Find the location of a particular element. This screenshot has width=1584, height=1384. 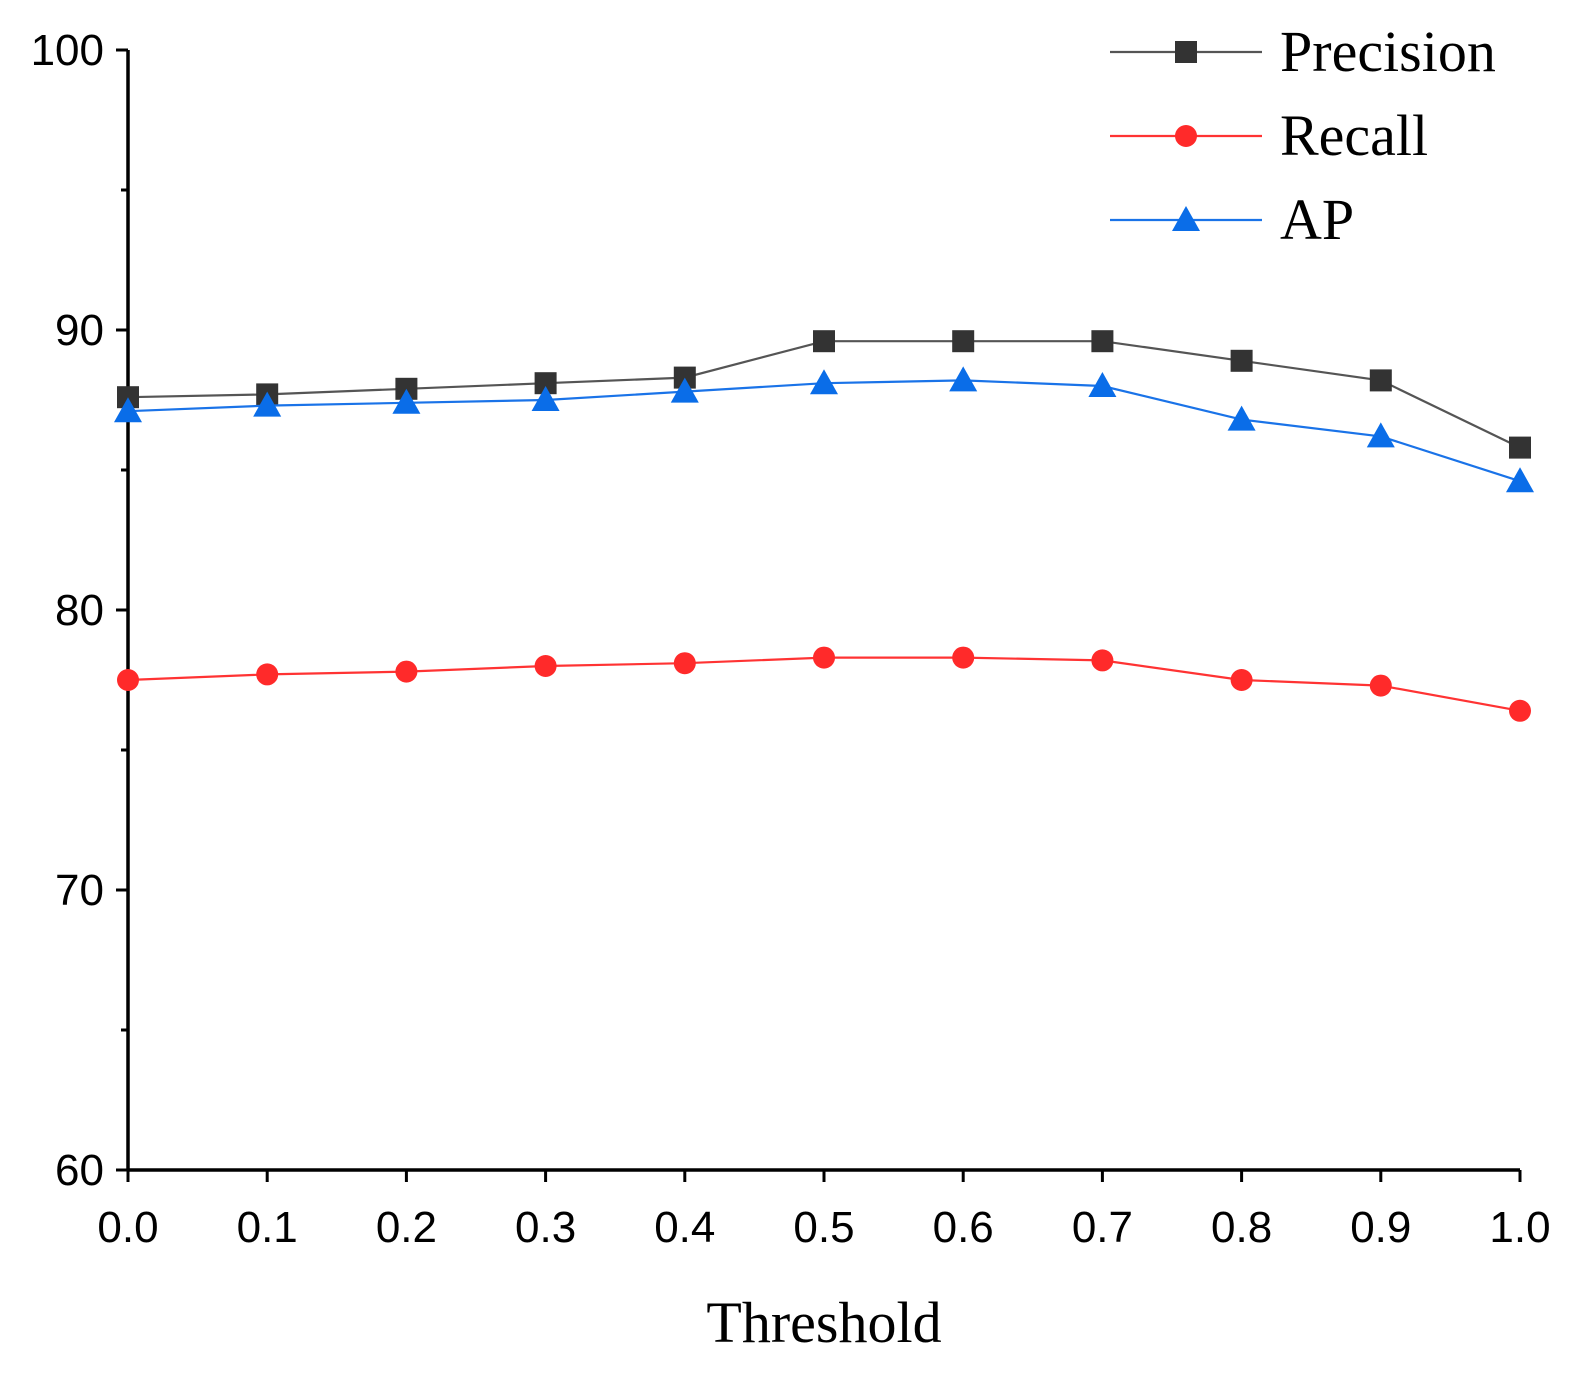

x-tick-label: 0.8 is located at coordinates (1241, 1227).